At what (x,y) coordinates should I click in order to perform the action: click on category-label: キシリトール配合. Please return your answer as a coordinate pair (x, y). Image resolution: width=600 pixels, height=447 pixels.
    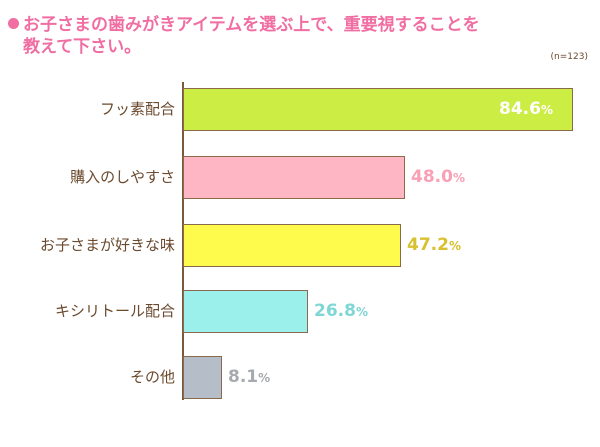
    Looking at the image, I should click on (114, 311).